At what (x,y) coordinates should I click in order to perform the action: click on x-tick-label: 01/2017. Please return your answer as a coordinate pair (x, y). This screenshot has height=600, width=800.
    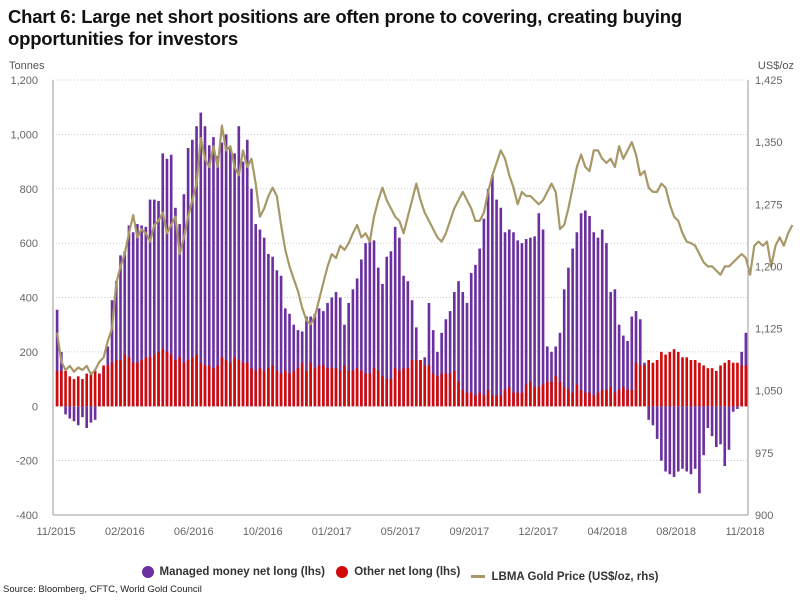
    Looking at the image, I should click on (332, 532).